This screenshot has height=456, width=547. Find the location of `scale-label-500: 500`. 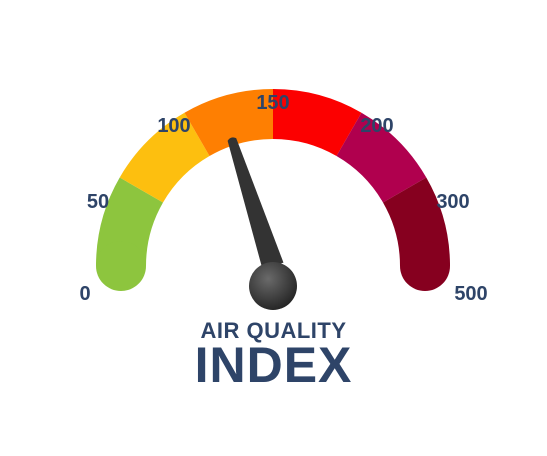

scale-label-500: 500 is located at coordinates (470, 294).